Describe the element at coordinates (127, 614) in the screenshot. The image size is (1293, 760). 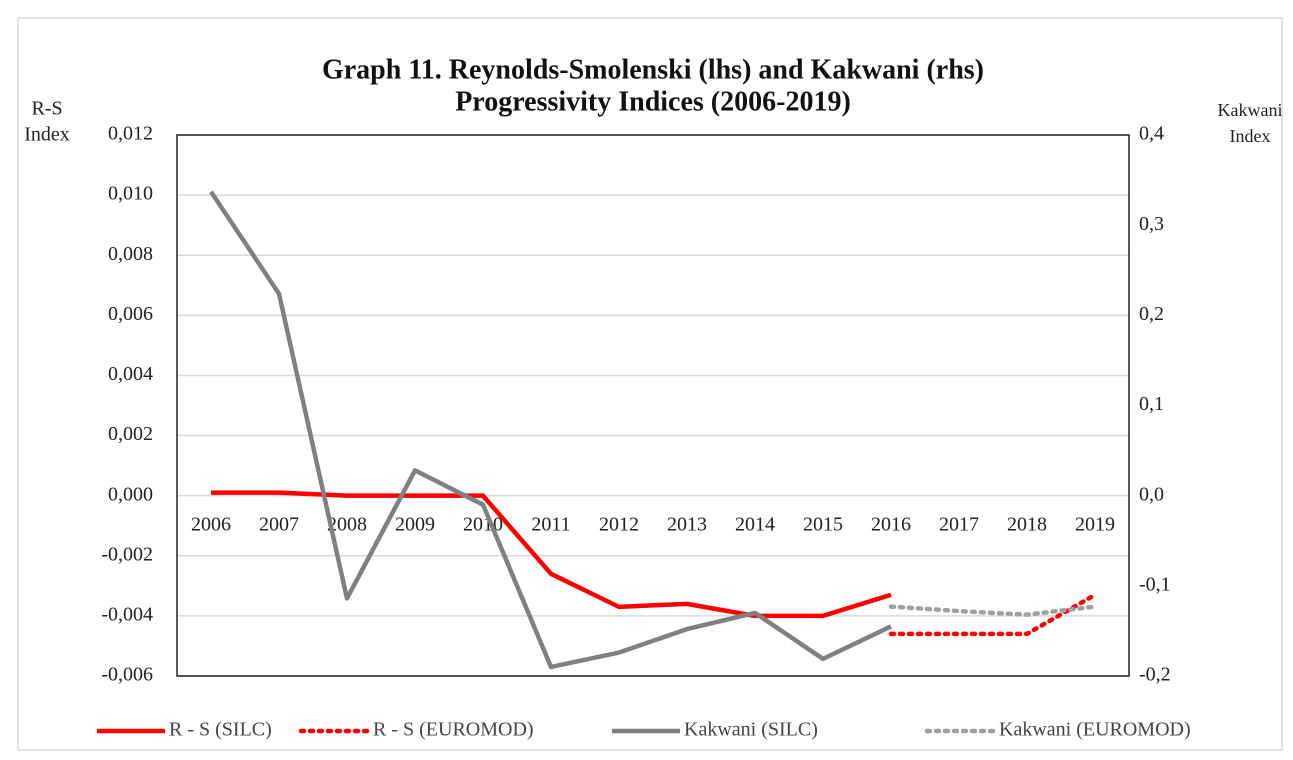
I see `y-tick-label: -0,004` at that location.